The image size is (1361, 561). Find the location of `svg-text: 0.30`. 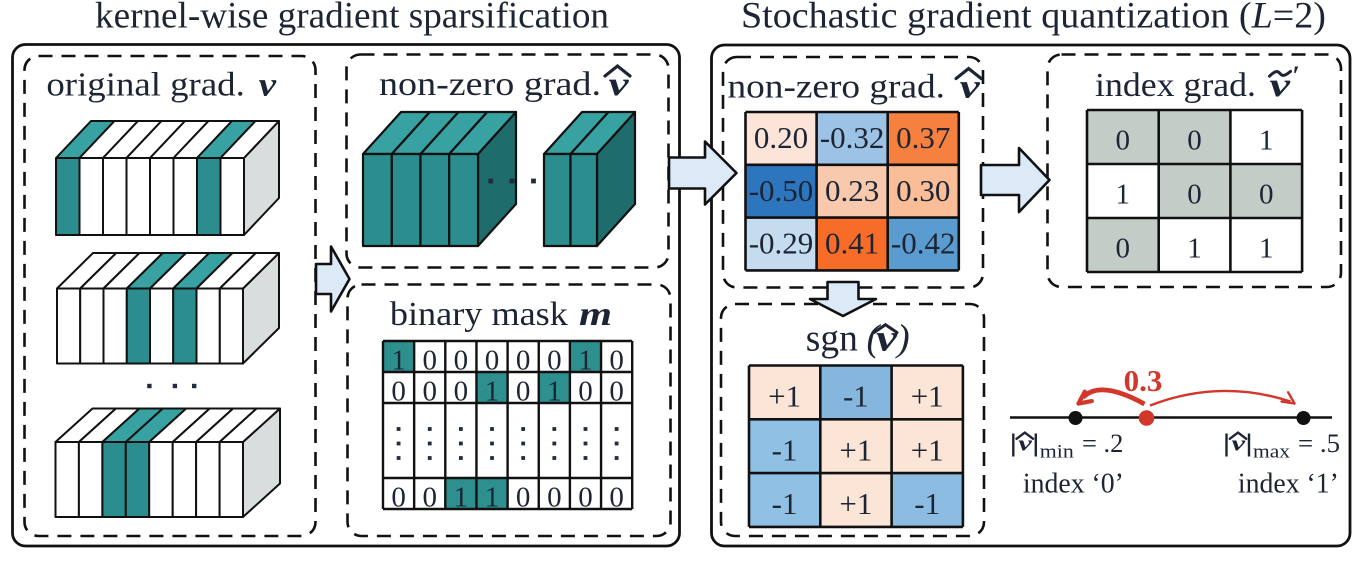

svg-text: 0.30 is located at coordinates (923, 190).